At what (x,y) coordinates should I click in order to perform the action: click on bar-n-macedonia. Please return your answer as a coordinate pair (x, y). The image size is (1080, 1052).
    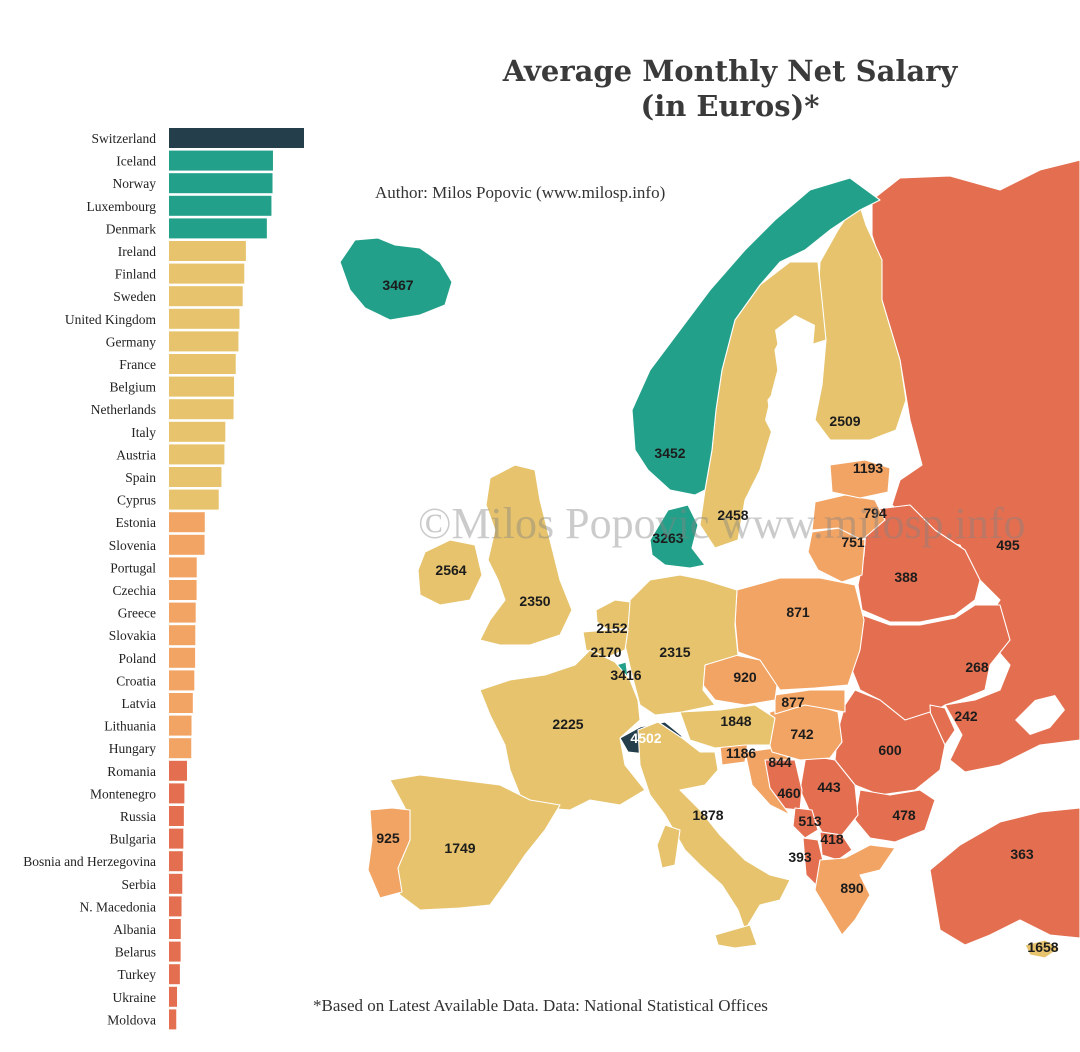
    Looking at the image, I should click on (175, 906).